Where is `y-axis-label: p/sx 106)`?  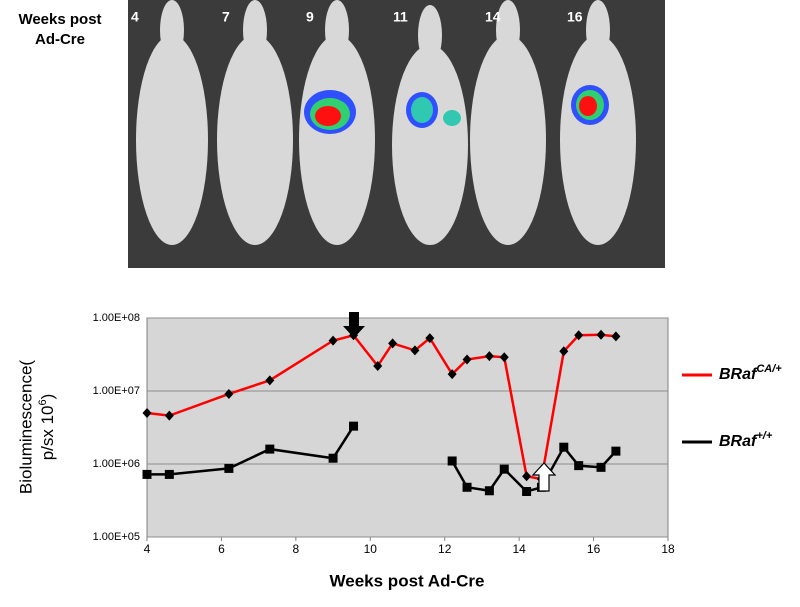
y-axis-label: p/sx 106) is located at coordinates (47, 427).